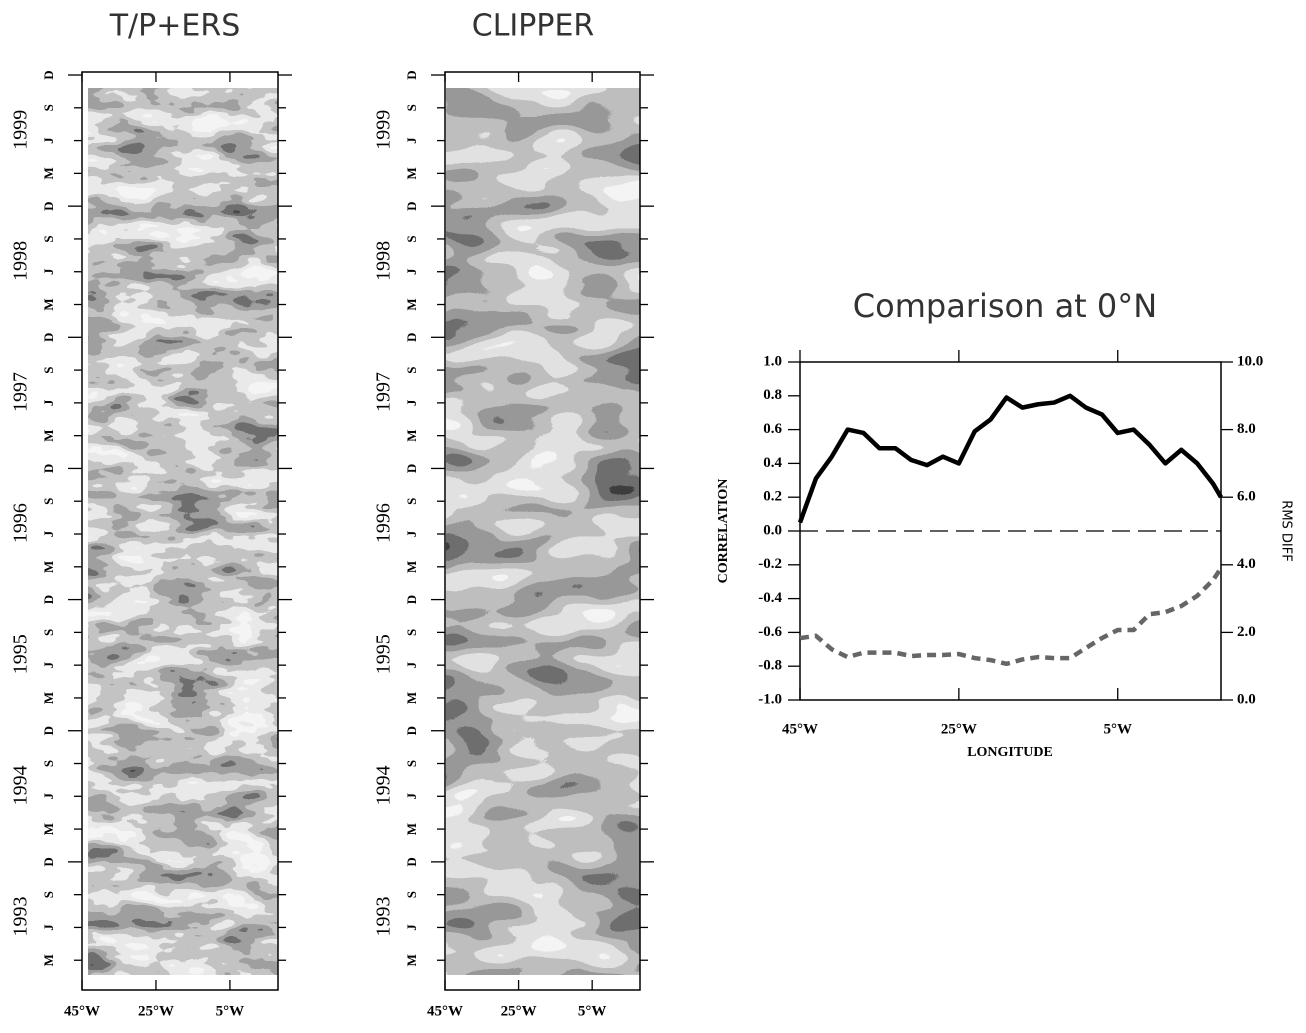 The height and width of the screenshot is (1033, 1306). Describe the element at coordinates (1286, 530) in the screenshot. I see `y2-axis-label: RMS DIFF` at that location.